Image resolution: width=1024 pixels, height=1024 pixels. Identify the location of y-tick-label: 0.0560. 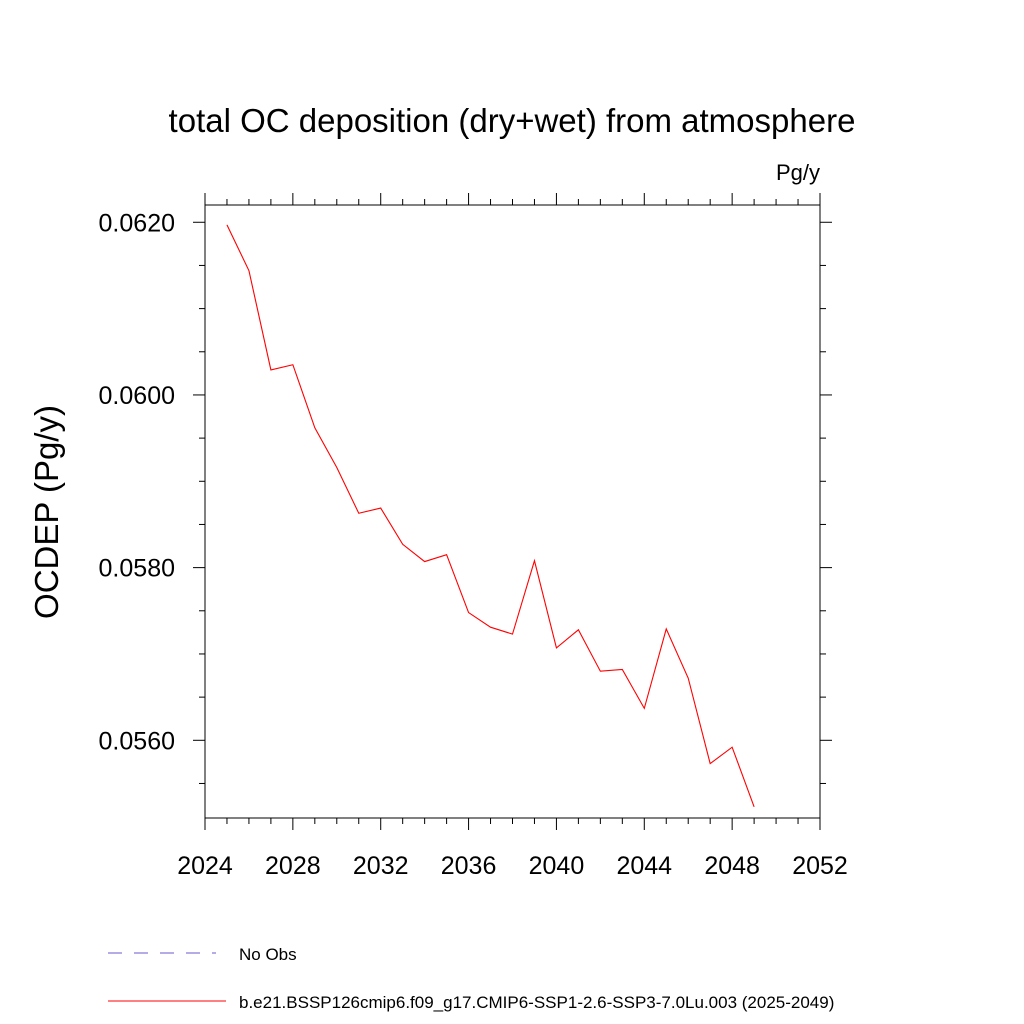
(137, 741).